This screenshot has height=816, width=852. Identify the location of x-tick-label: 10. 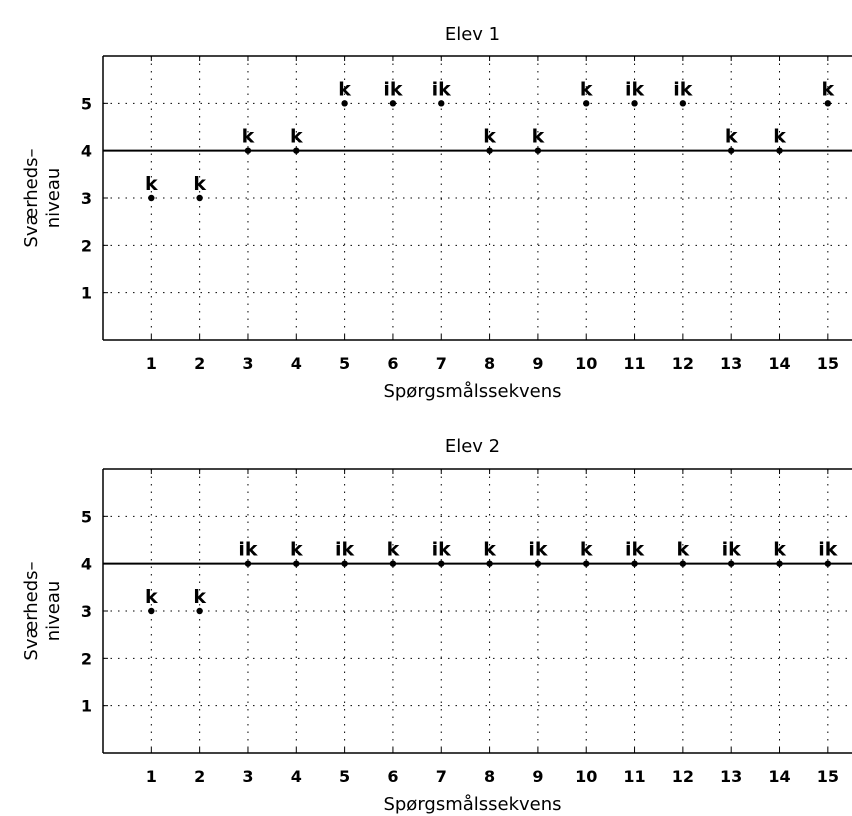
(586, 363).